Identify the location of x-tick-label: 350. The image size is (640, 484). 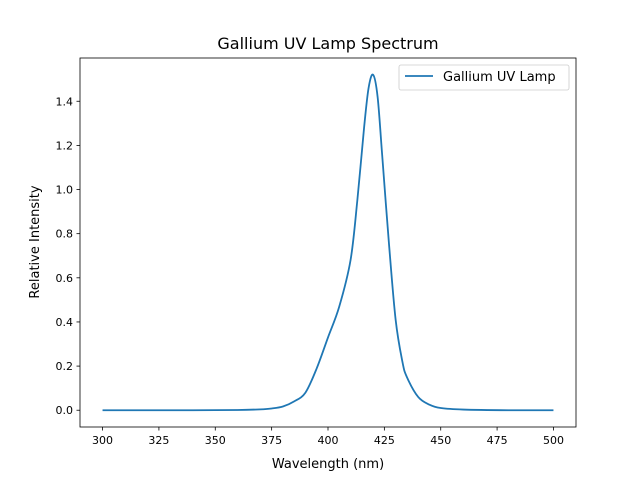
(215, 440).